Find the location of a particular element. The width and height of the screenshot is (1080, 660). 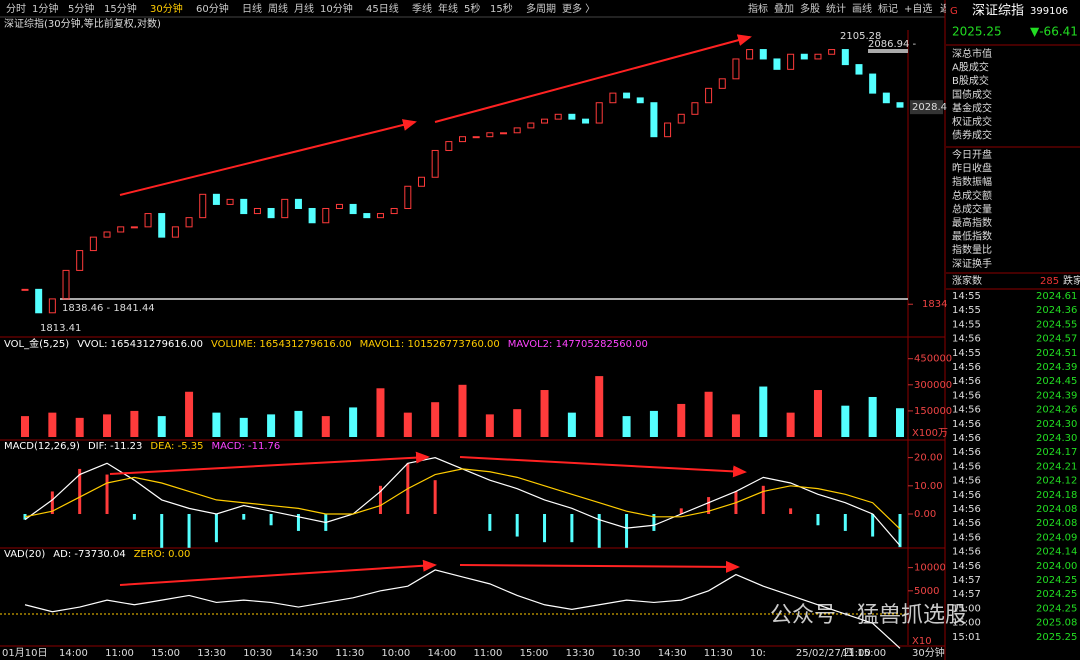

header-item: MACD(12,26,9) is located at coordinates (42, 446).